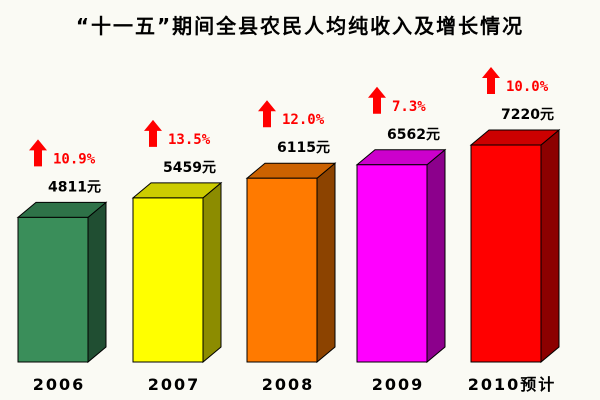 This screenshot has height=400, width=600. What do you see at coordinates (74, 187) in the screenshot?
I see `value-label: 4811元` at bounding box center [74, 187].